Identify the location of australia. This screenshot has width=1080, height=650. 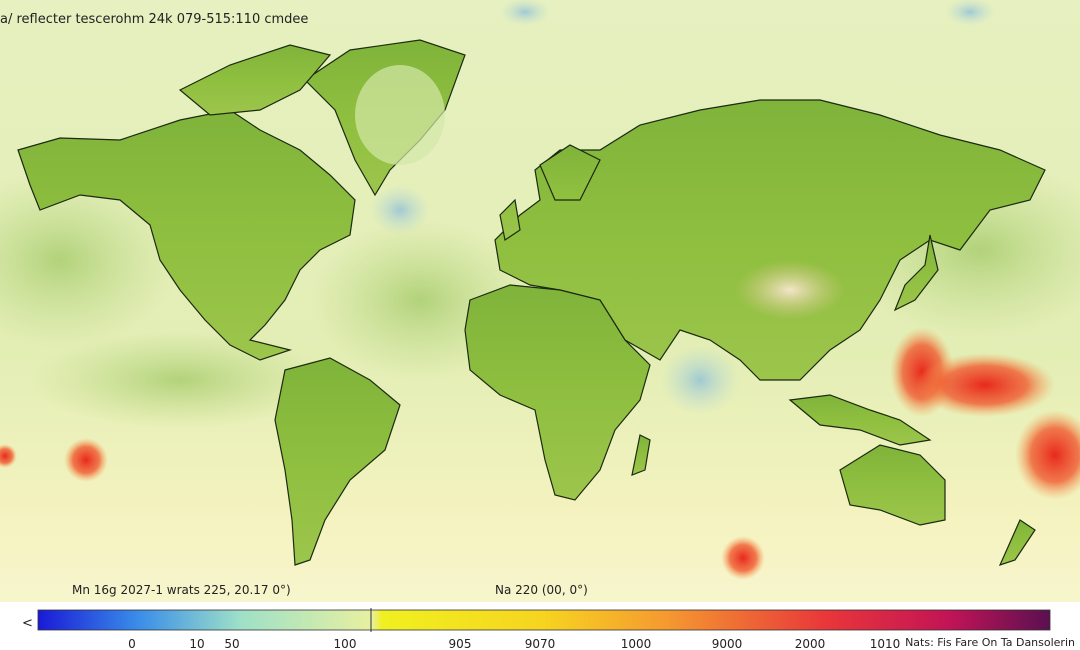
(892, 485).